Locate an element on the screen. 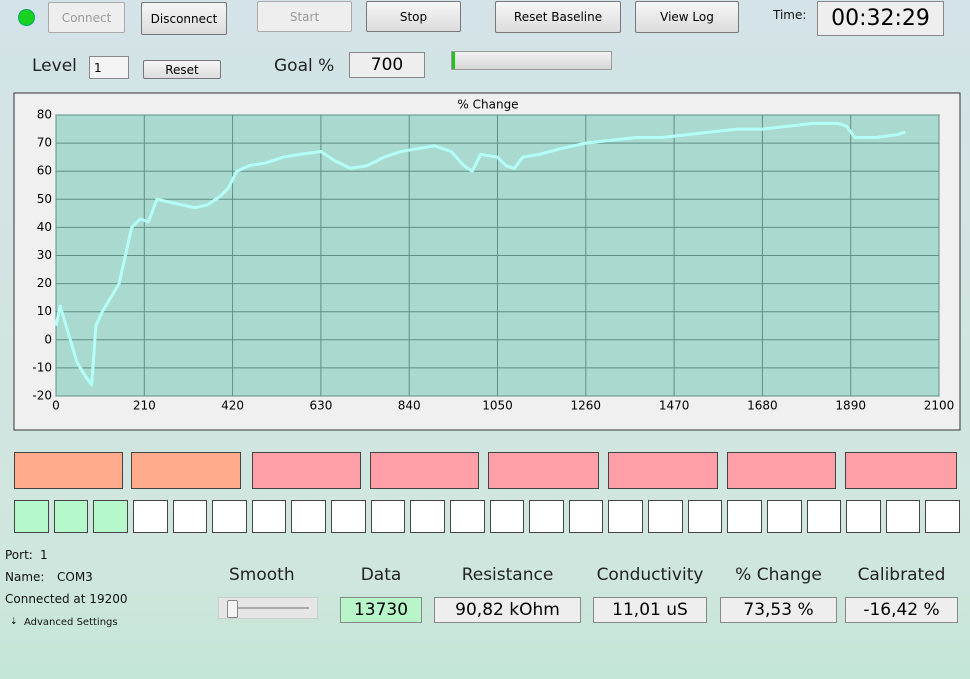 The width and height of the screenshot is (970, 679). goal-input: 700 is located at coordinates (387, 65).